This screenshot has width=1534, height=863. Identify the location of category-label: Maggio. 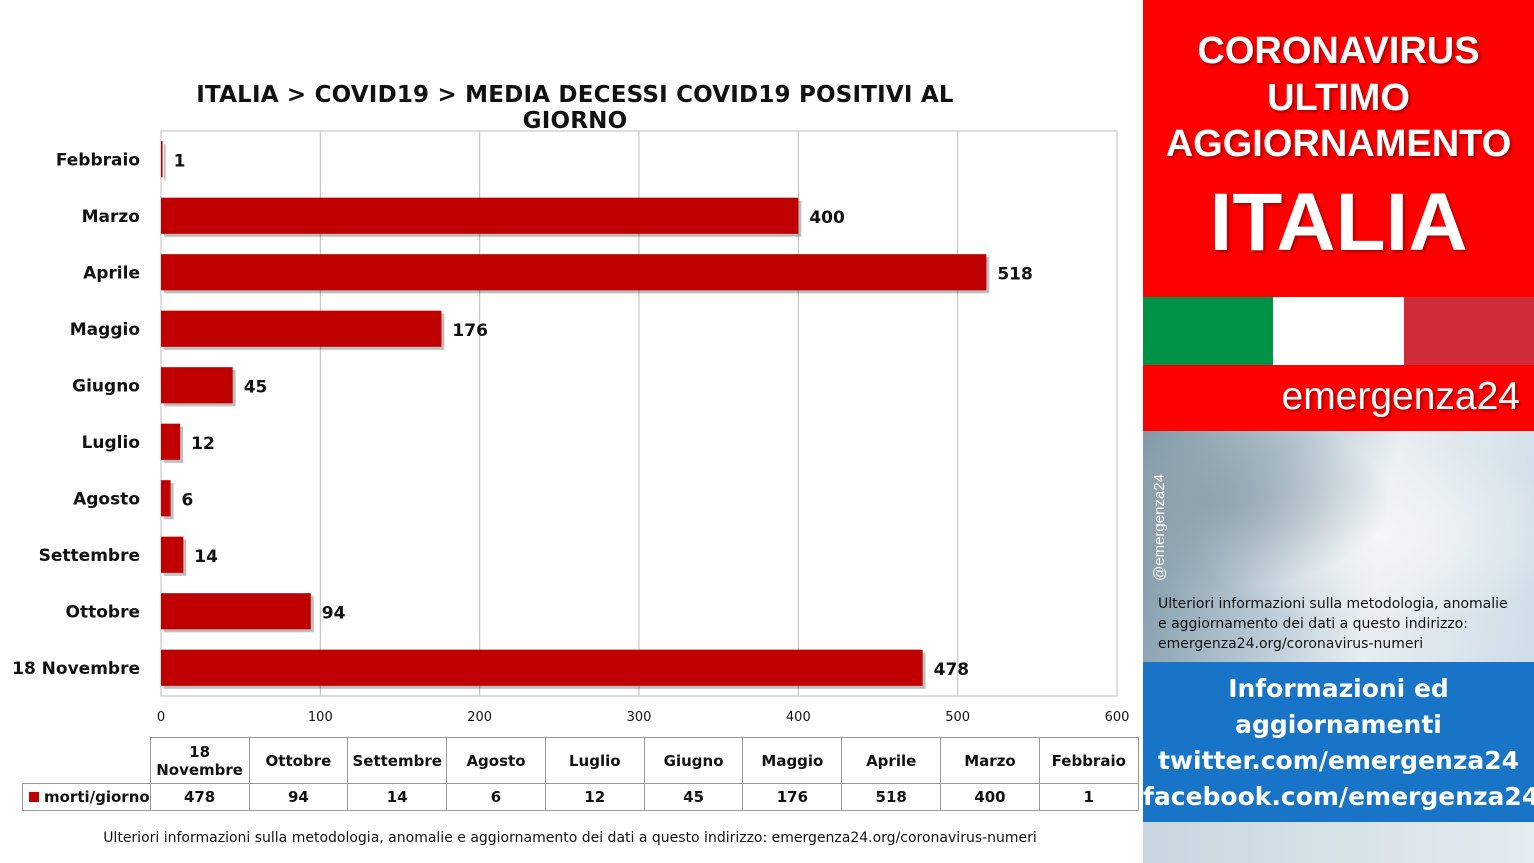
(105, 330).